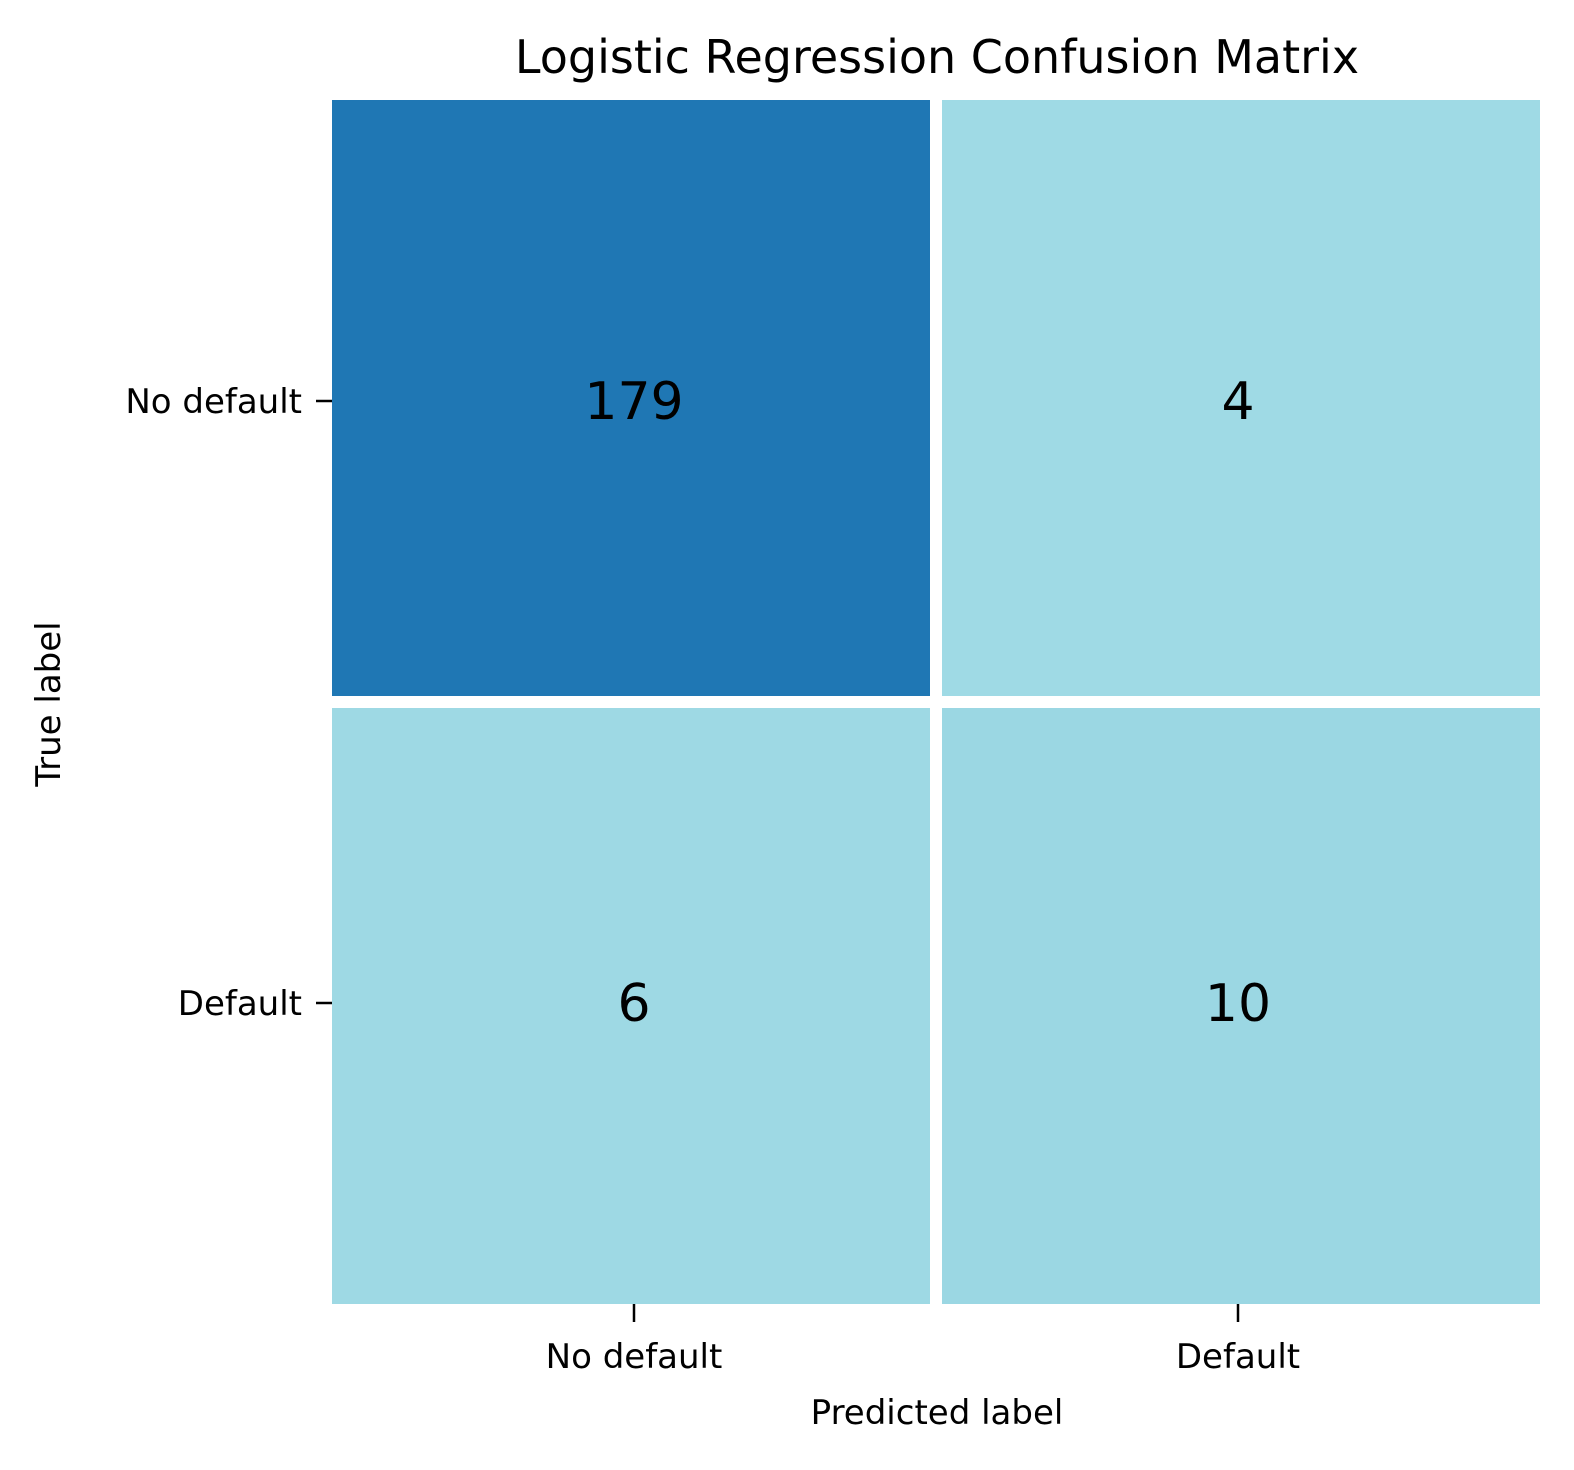 The height and width of the screenshot is (1470, 1574). What do you see at coordinates (1237, 402) in the screenshot?
I see `cell-value-0-1: 4` at bounding box center [1237, 402].